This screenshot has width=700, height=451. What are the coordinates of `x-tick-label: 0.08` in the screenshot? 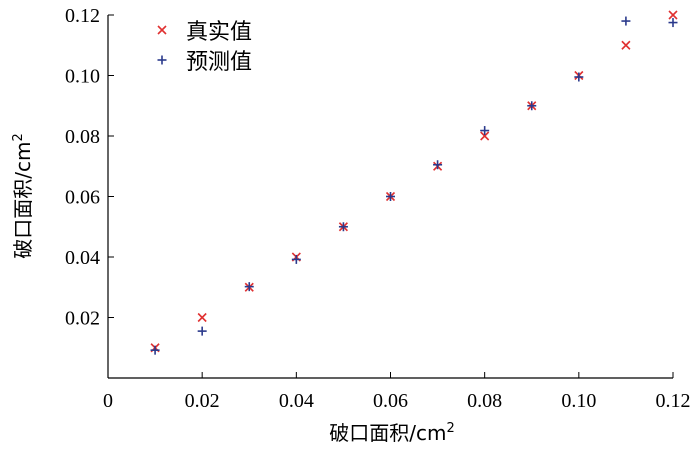 It's located at (484, 401).